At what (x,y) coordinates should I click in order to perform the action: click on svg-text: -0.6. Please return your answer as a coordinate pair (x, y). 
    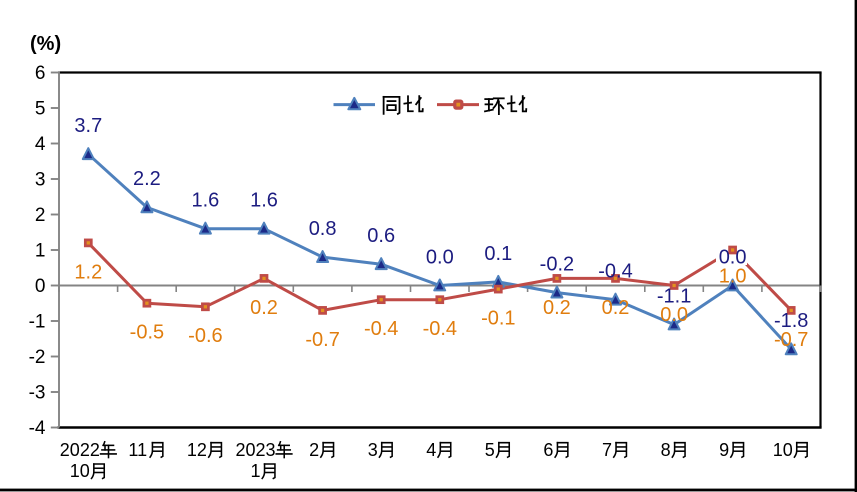
    Looking at the image, I should click on (205, 336).